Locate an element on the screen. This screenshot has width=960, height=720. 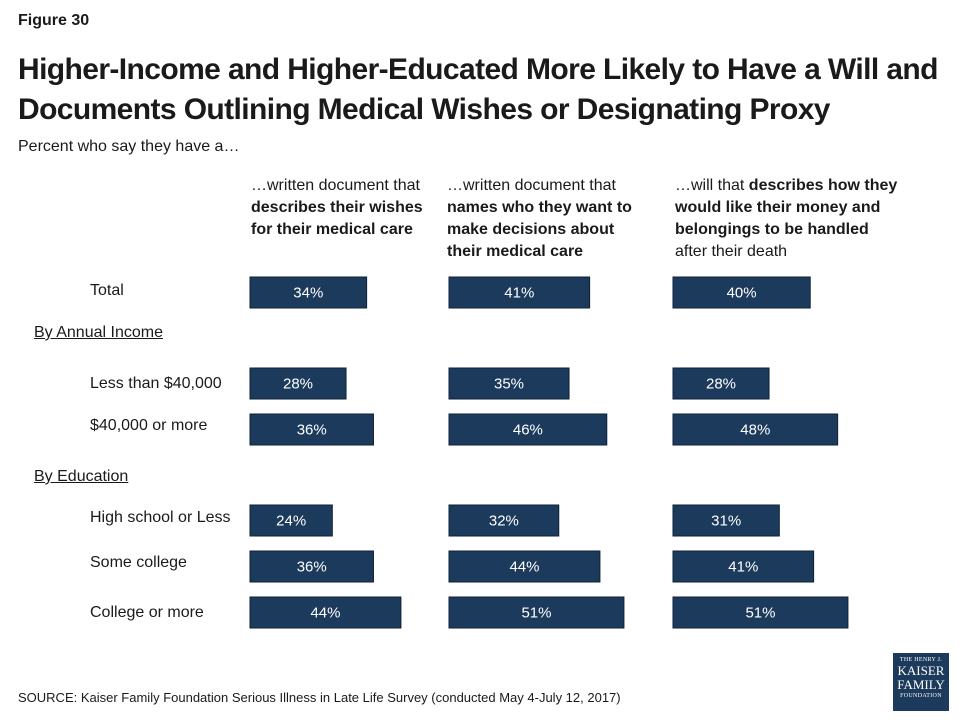
data-label-proxy-row-0: 41% is located at coordinates (519, 293).